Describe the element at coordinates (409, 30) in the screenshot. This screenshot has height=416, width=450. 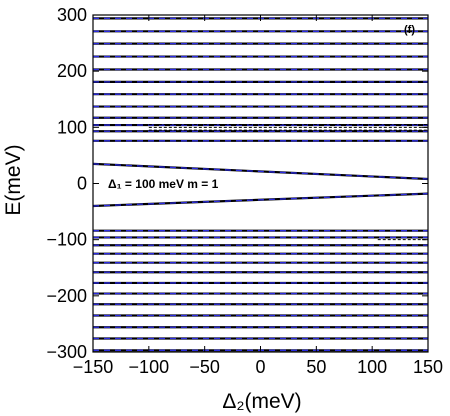
I see `panel-label: (f)` at that location.